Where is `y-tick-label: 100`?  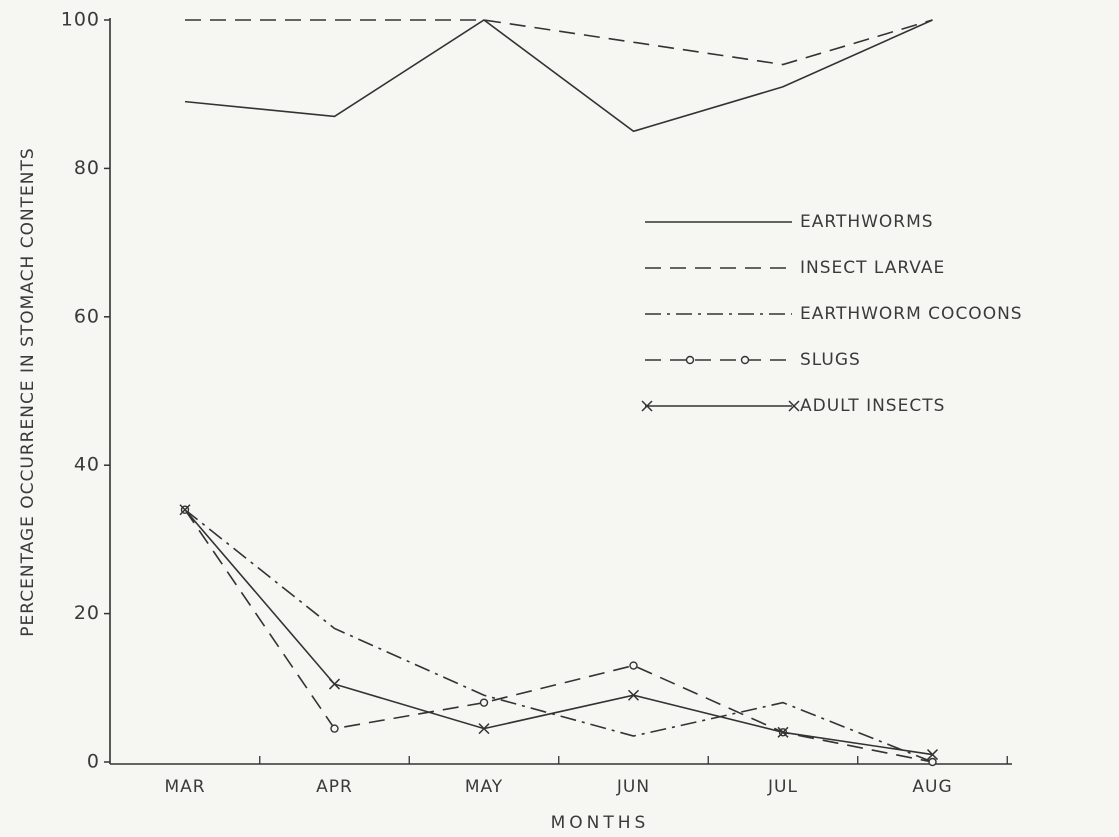 y-tick-label: 100 is located at coordinates (80, 20).